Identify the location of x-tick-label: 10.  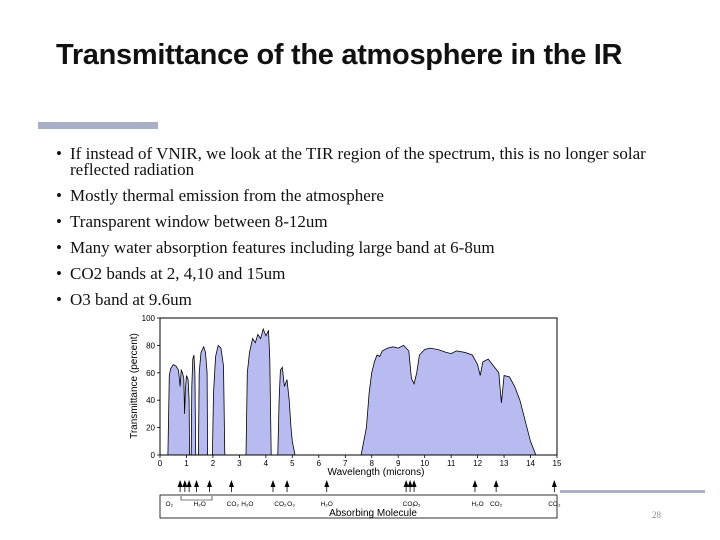
(424, 463).